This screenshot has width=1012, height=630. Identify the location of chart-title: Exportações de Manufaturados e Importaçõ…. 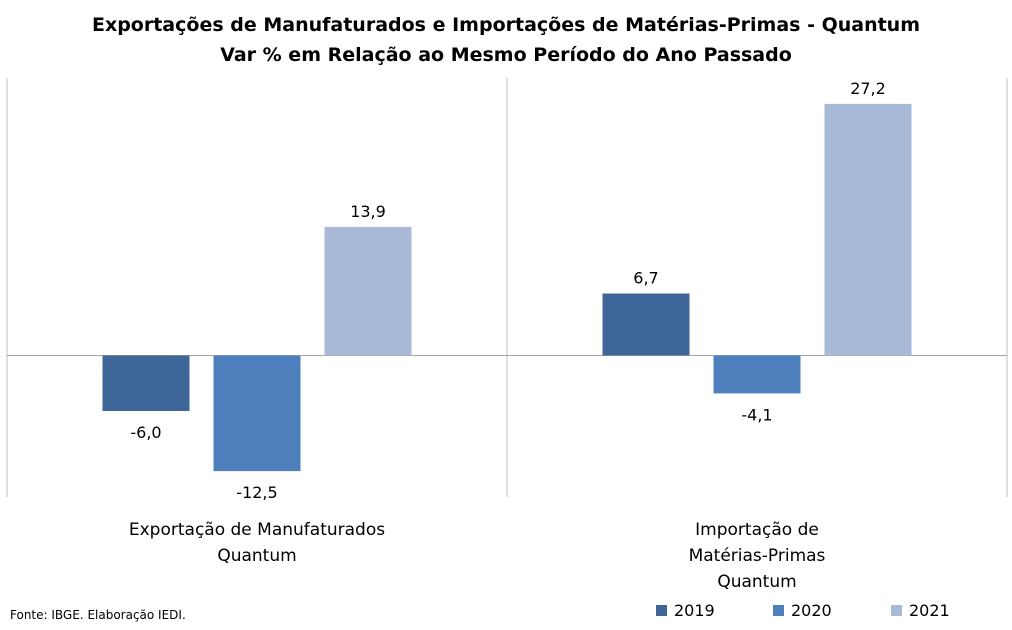
(506, 25).